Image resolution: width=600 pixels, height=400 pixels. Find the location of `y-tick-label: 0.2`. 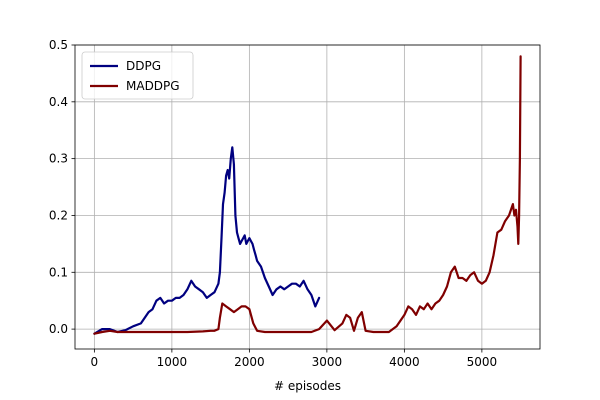

y-tick-label: 0.2 is located at coordinates (58, 215).